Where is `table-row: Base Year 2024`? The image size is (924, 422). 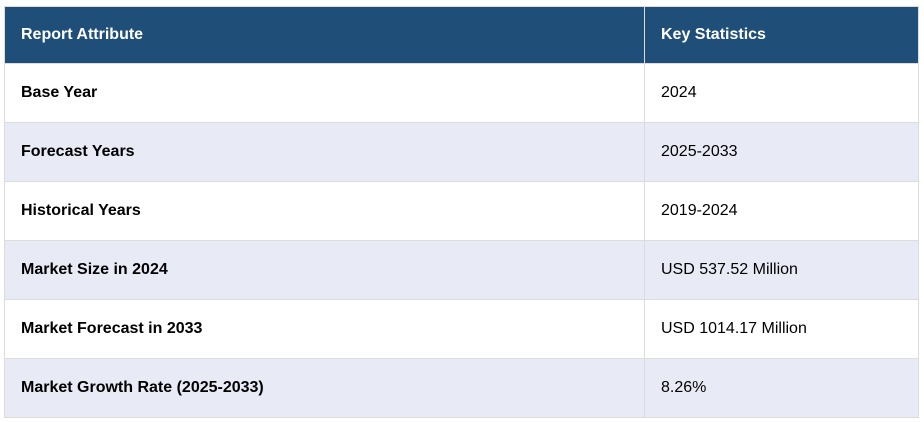
table-row: Base Year 2024 is located at coordinates (461, 93).